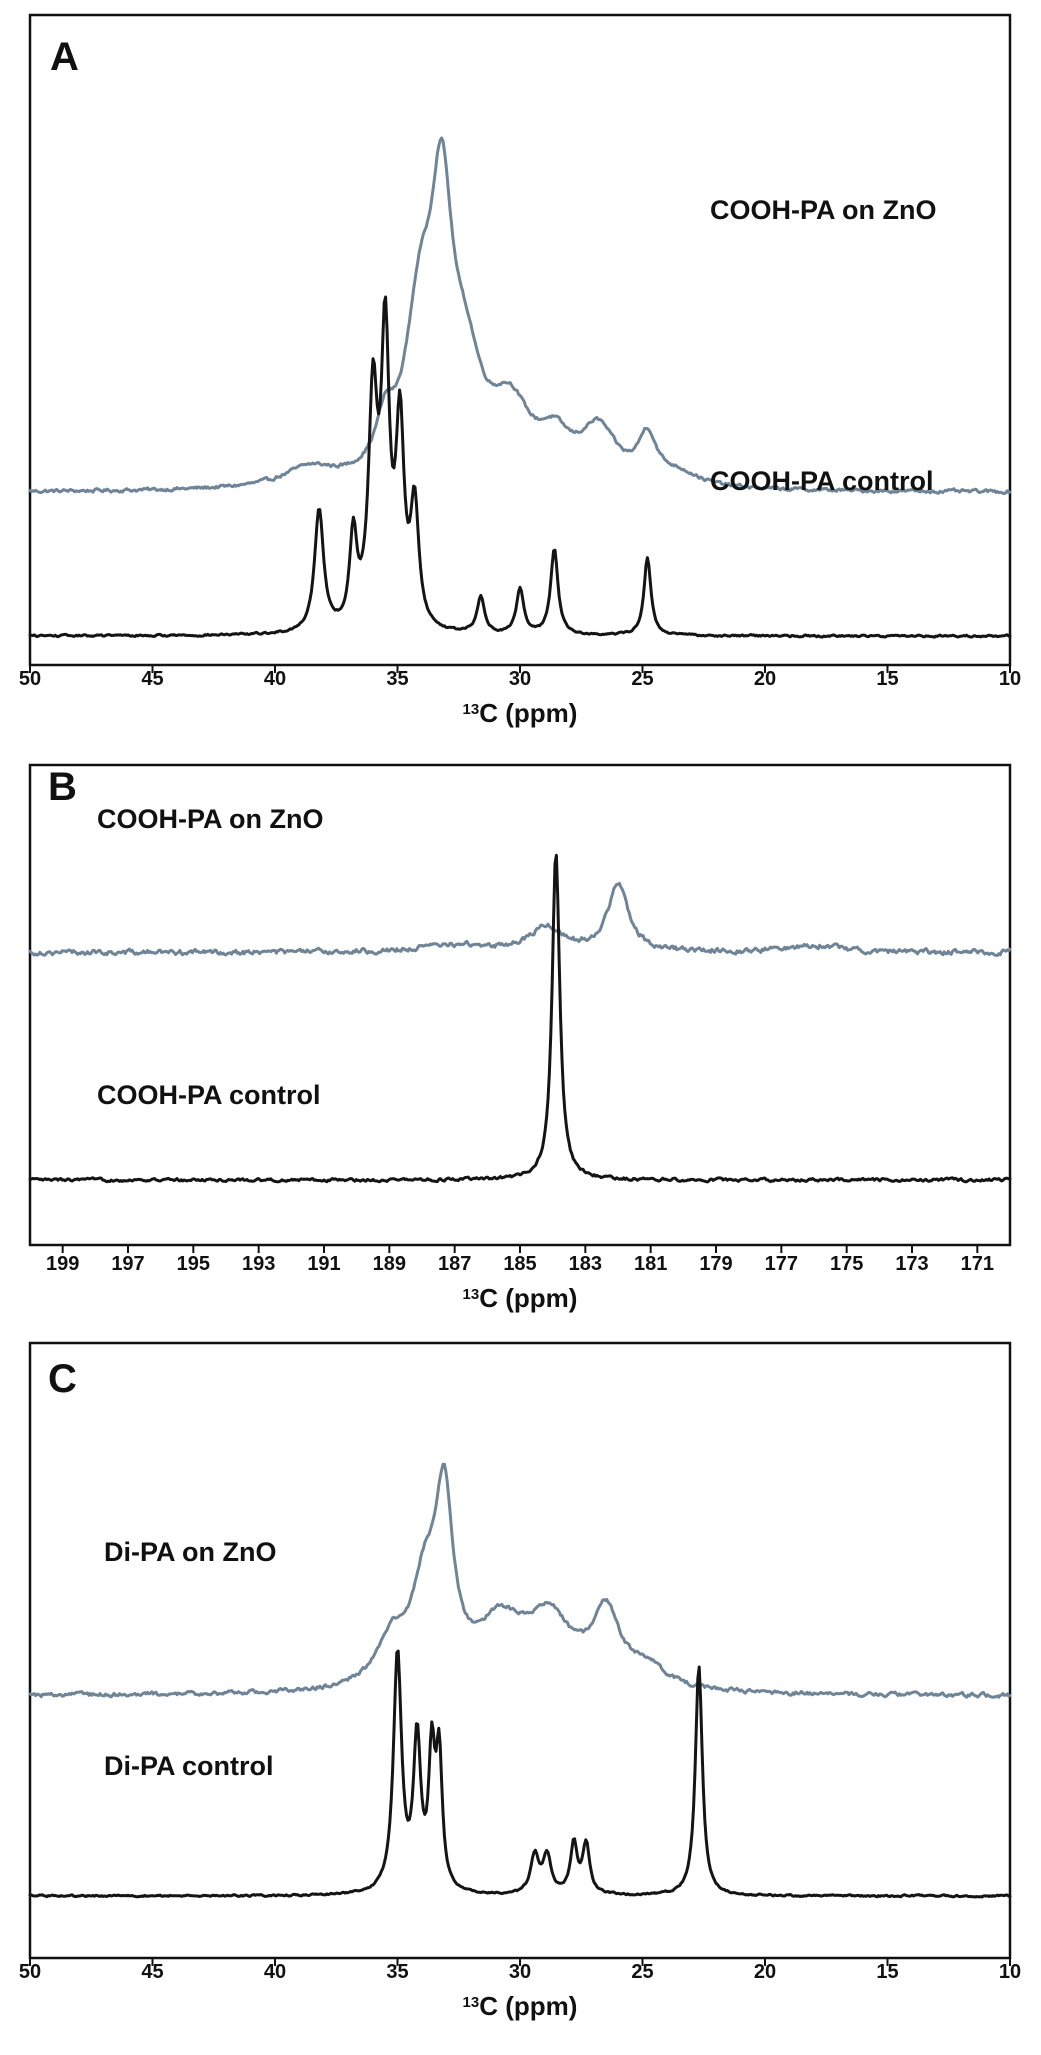  I want to click on x-tick-label: 181, so click(650, 1264).